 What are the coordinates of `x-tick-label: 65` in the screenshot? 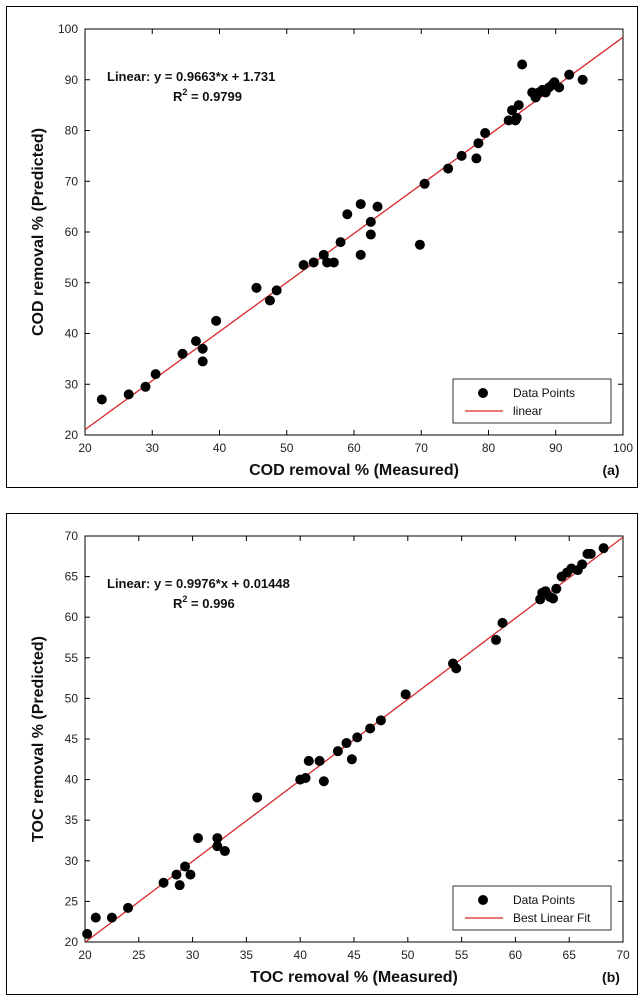 It's located at (570, 955).